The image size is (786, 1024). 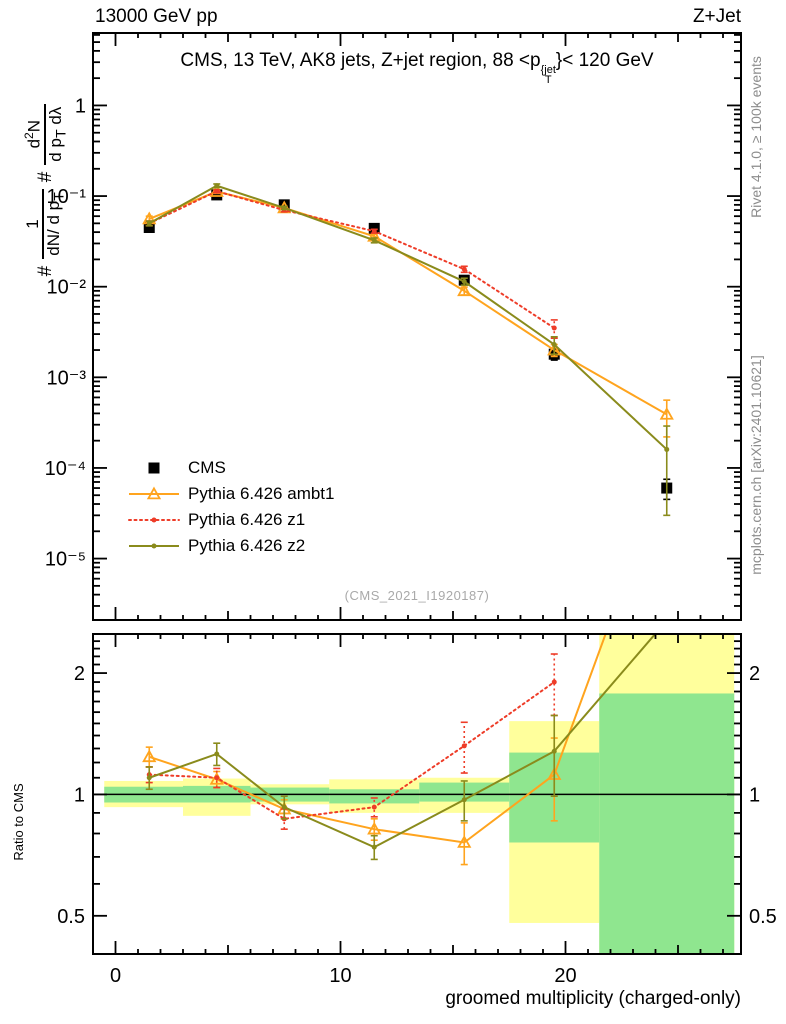 I want to click on legend-item: Pythia 6.426 ambt1, so click(x=231, y=494).